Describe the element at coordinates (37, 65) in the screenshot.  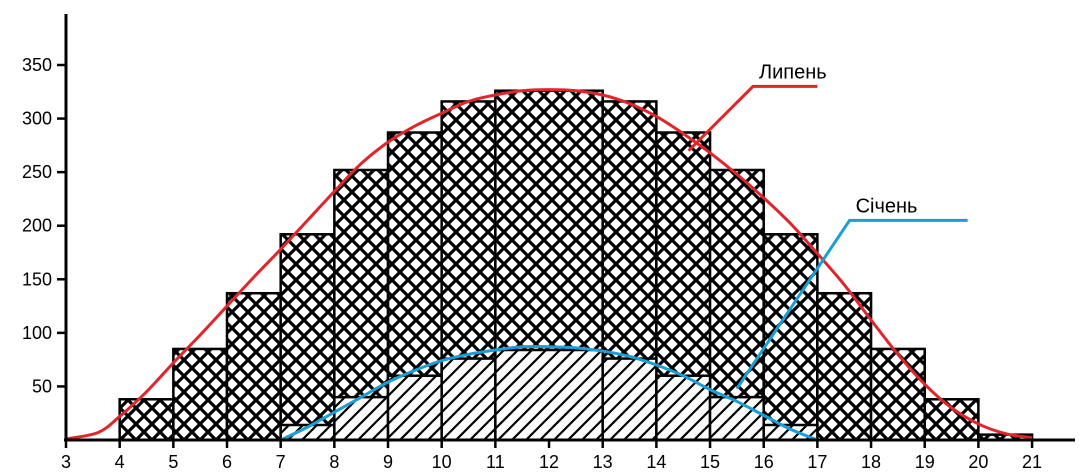
I see `y-tick-label-350: 350` at that location.